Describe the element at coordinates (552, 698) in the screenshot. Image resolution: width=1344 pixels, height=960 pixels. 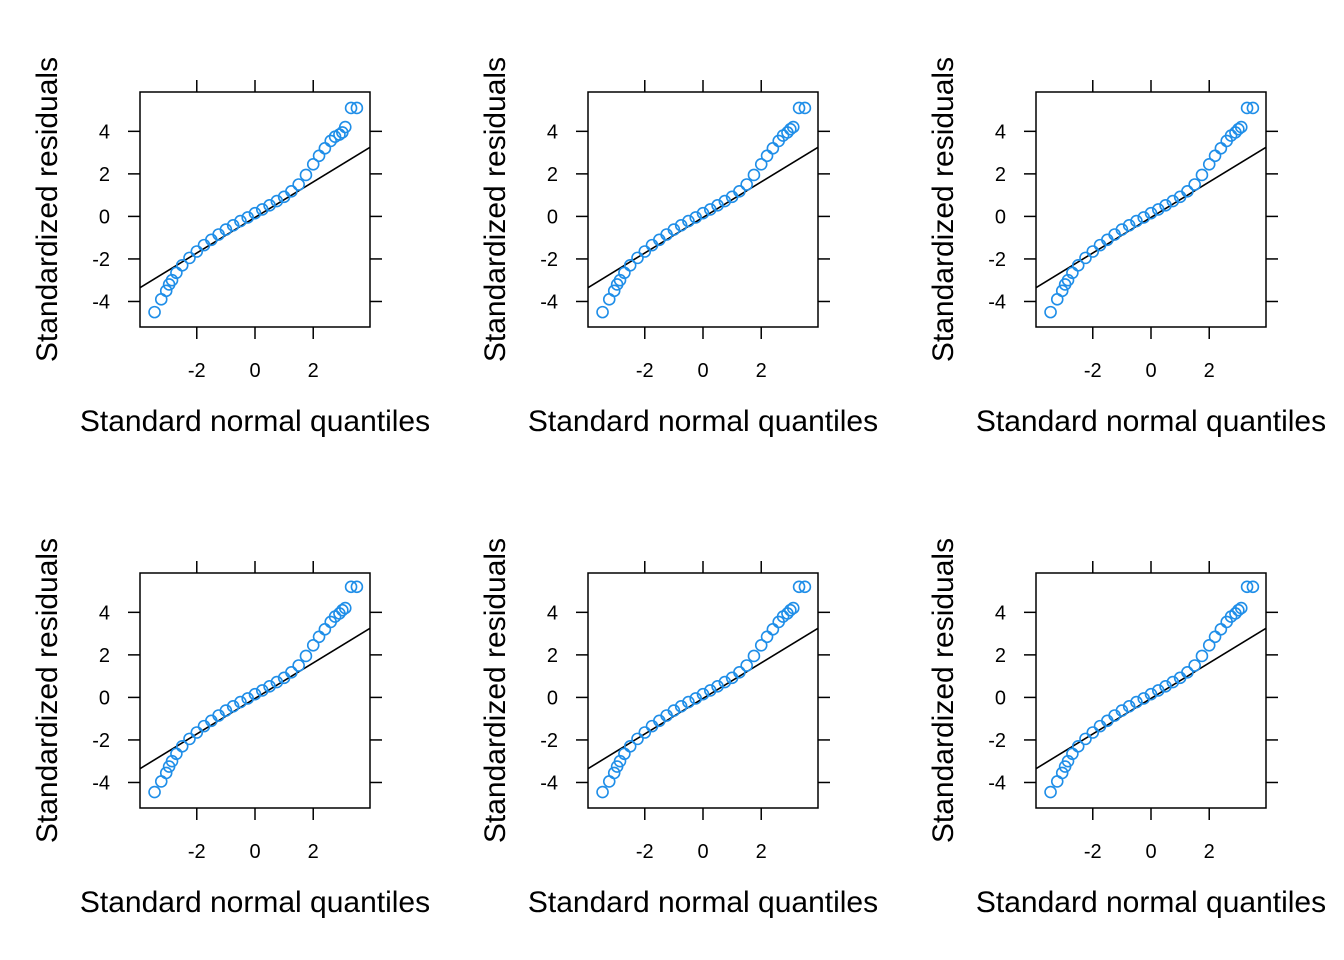
I see `y-tick-label: 0` at that location.